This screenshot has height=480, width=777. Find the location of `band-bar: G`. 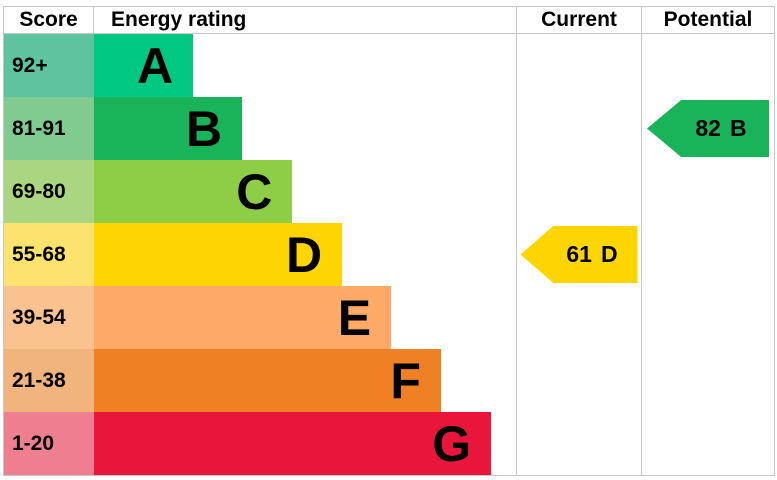

band-bar: G is located at coordinates (293, 443).